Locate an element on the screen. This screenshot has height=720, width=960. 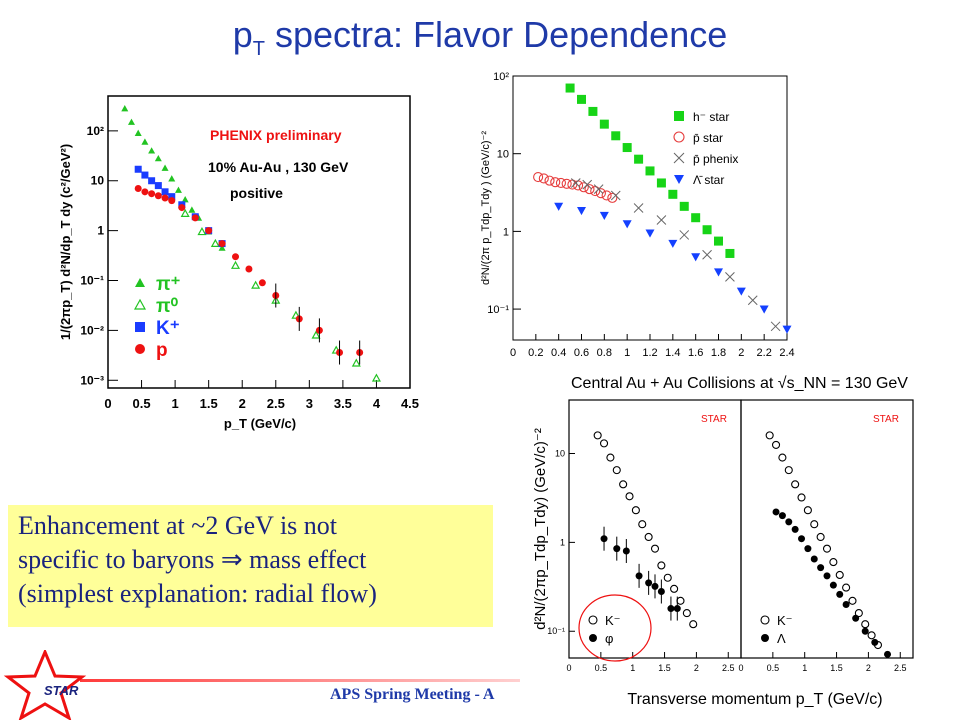
y-tick-label: 10⁻¹ is located at coordinates (556, 631).